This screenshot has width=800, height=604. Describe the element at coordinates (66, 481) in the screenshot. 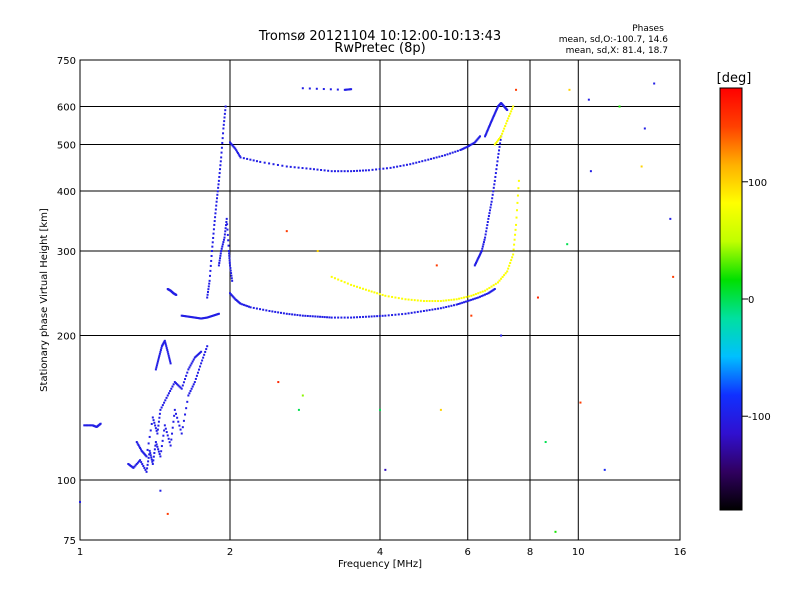

I see `y-tick-label: 100` at that location.